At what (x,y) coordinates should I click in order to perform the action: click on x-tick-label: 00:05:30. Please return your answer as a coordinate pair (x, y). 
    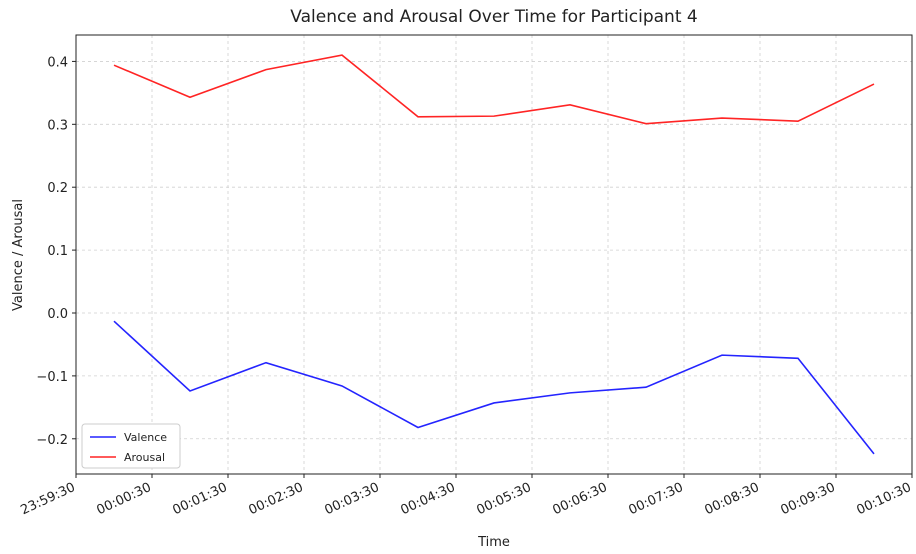
    Looking at the image, I should click on (503, 499).